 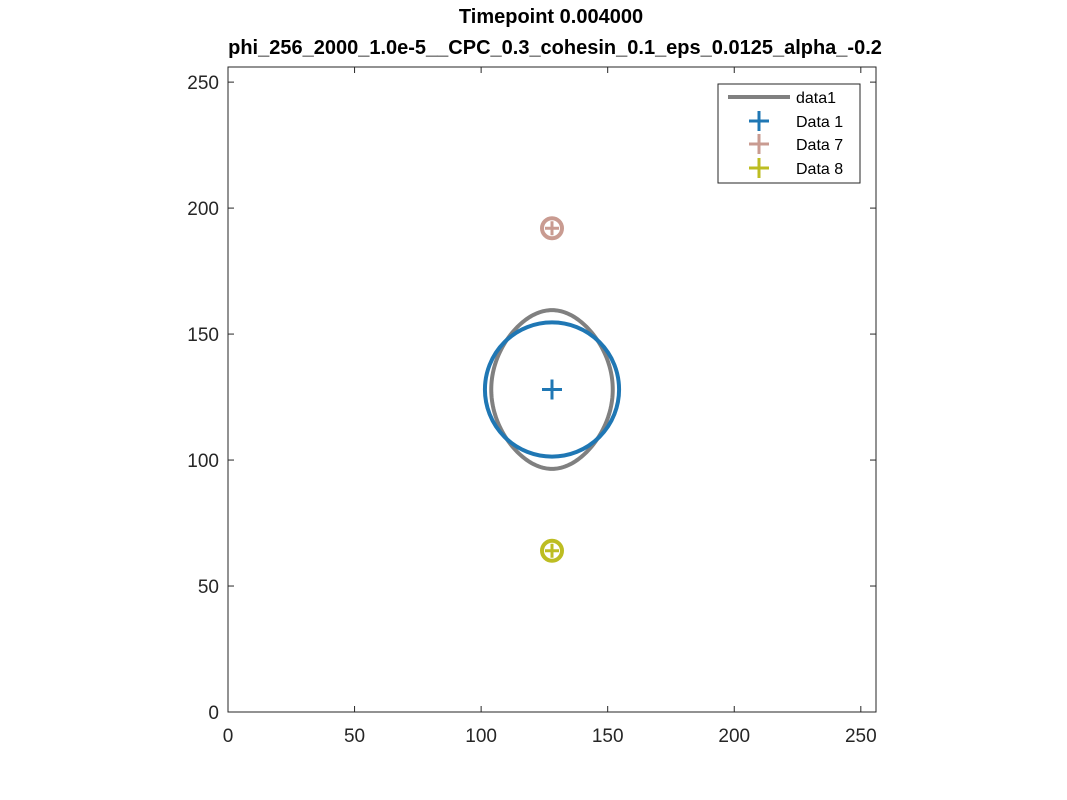 I want to click on series-Data 1-circle, so click(x=552, y=389).